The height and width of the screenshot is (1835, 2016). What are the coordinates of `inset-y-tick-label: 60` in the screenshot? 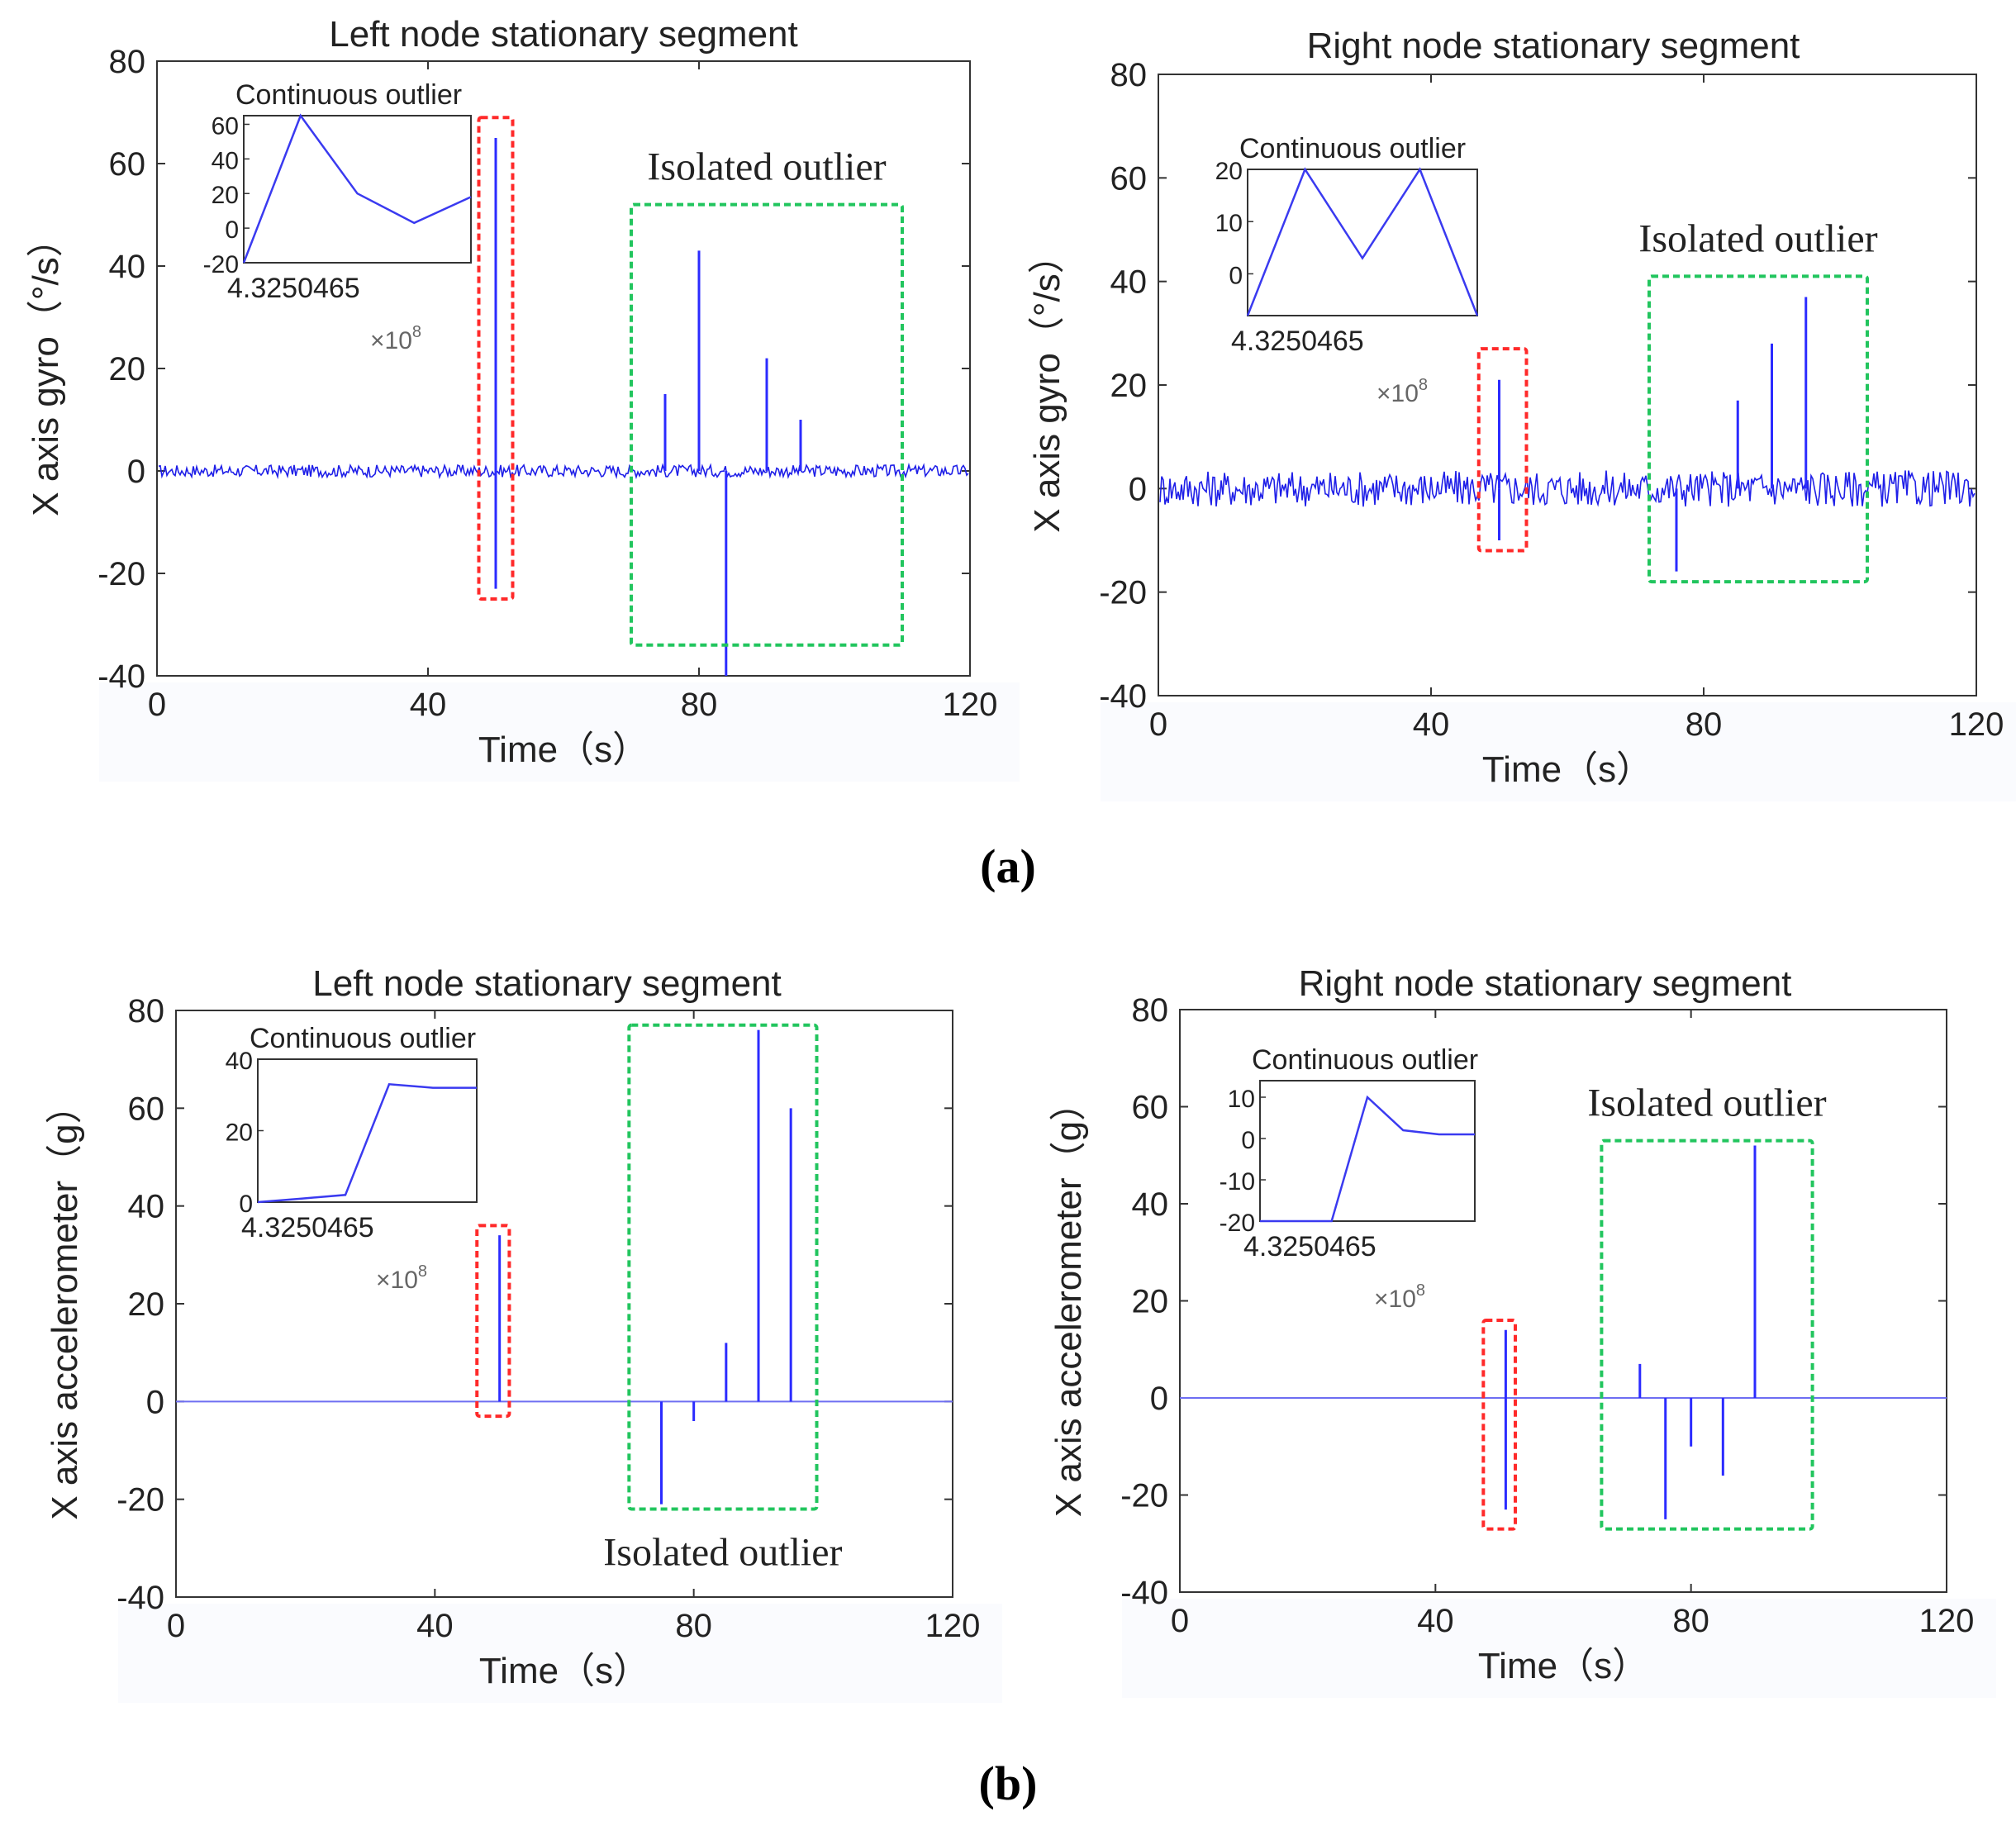 It's located at (225, 126).